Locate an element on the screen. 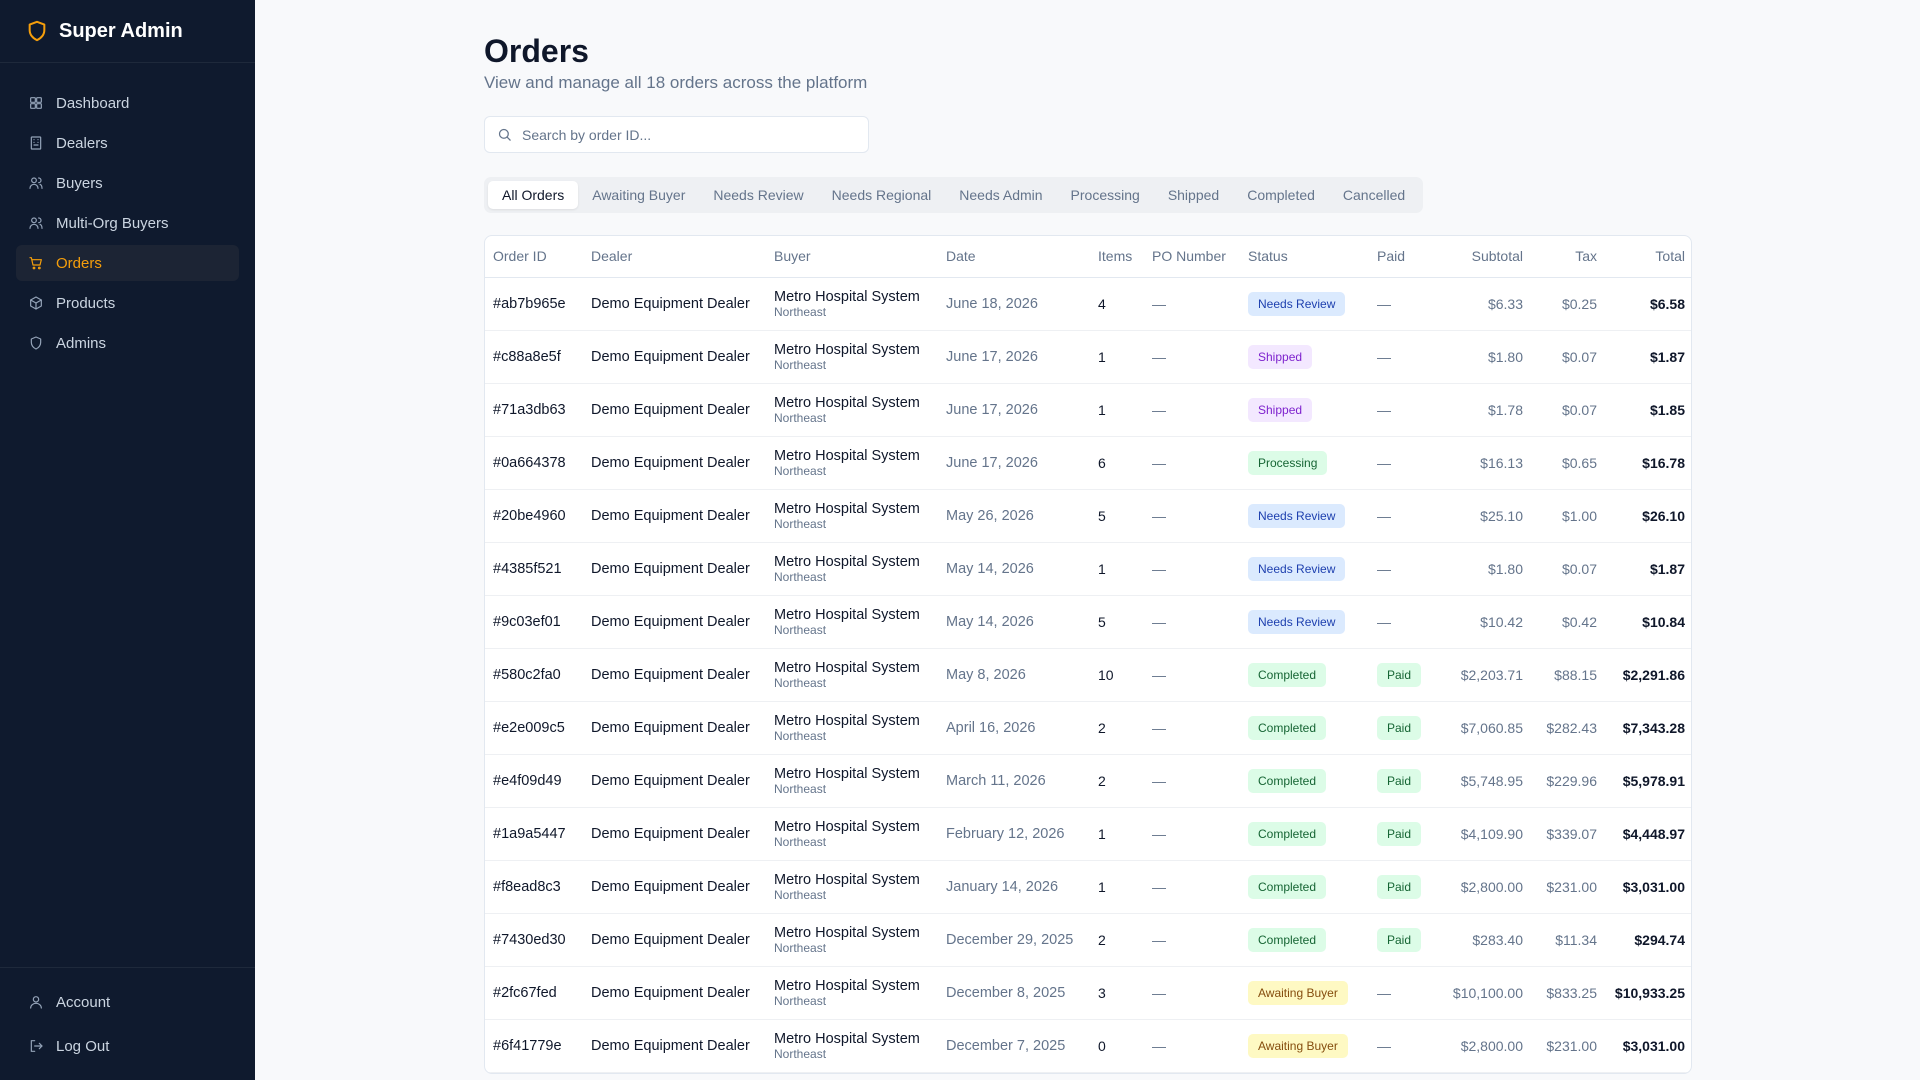 The height and width of the screenshot is (1080, 1920). order-id-link: #580c2fa0 is located at coordinates (527, 675).